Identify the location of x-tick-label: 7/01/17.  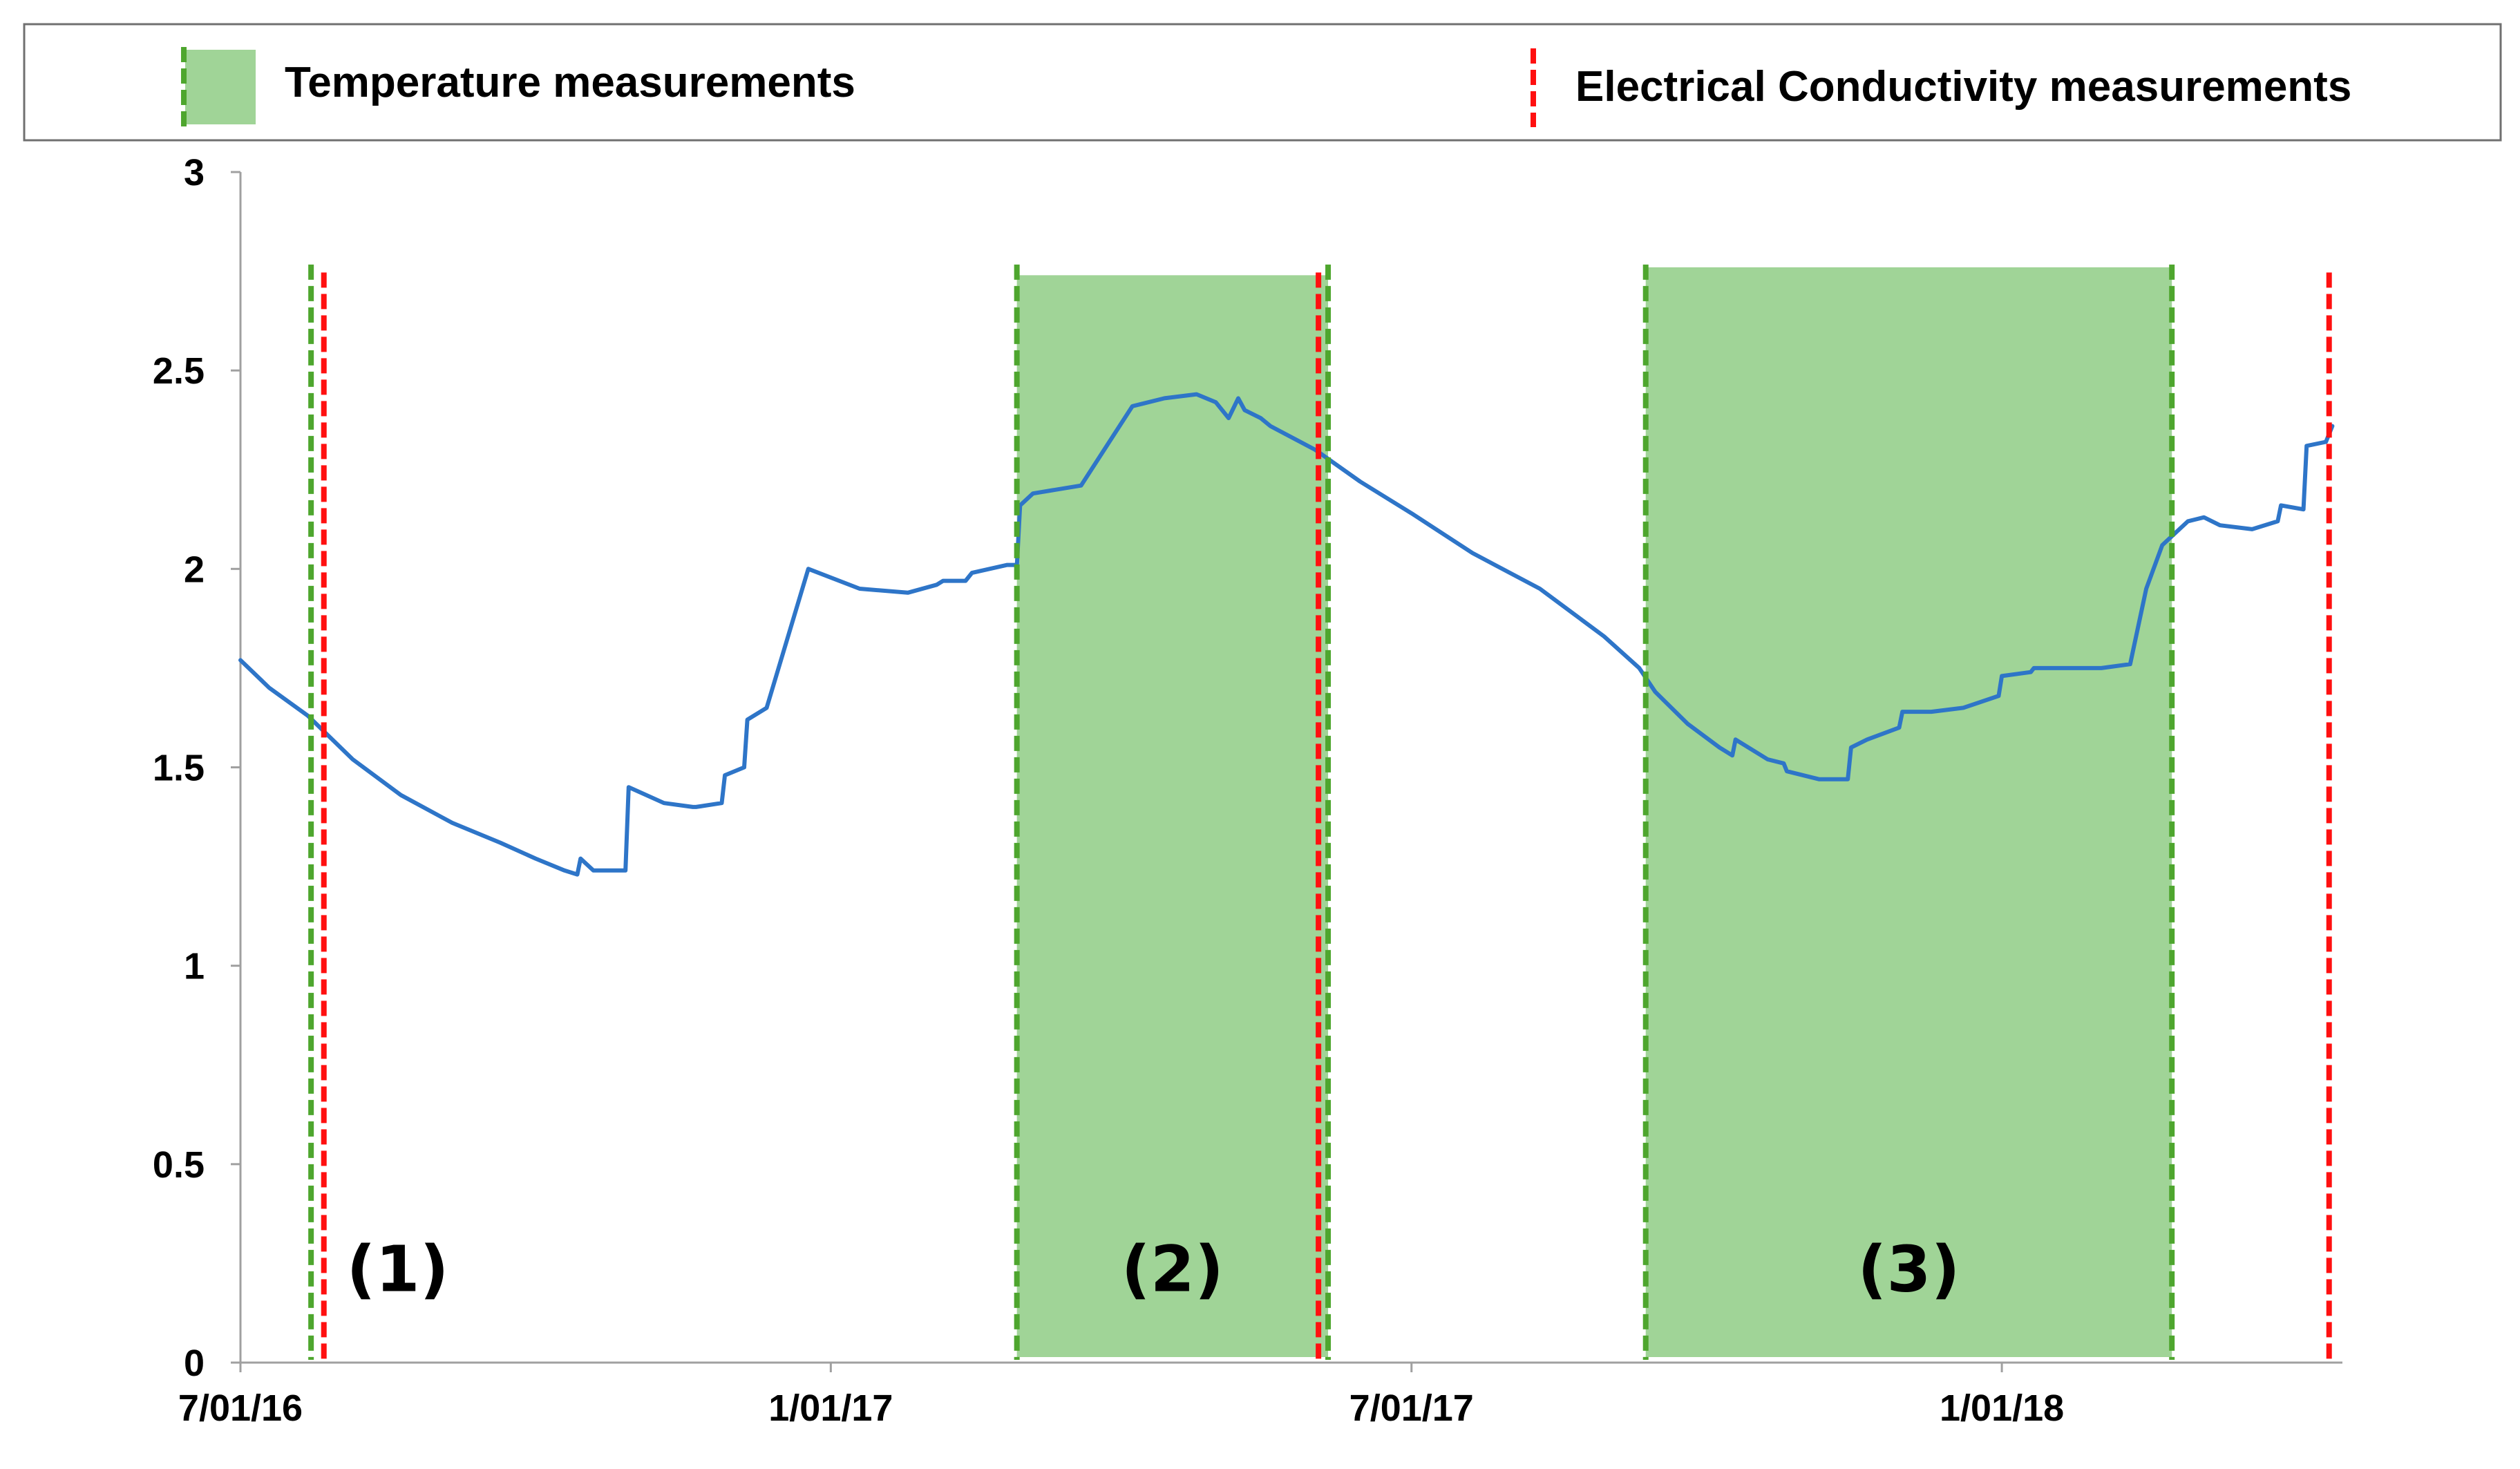
(1411, 1408).